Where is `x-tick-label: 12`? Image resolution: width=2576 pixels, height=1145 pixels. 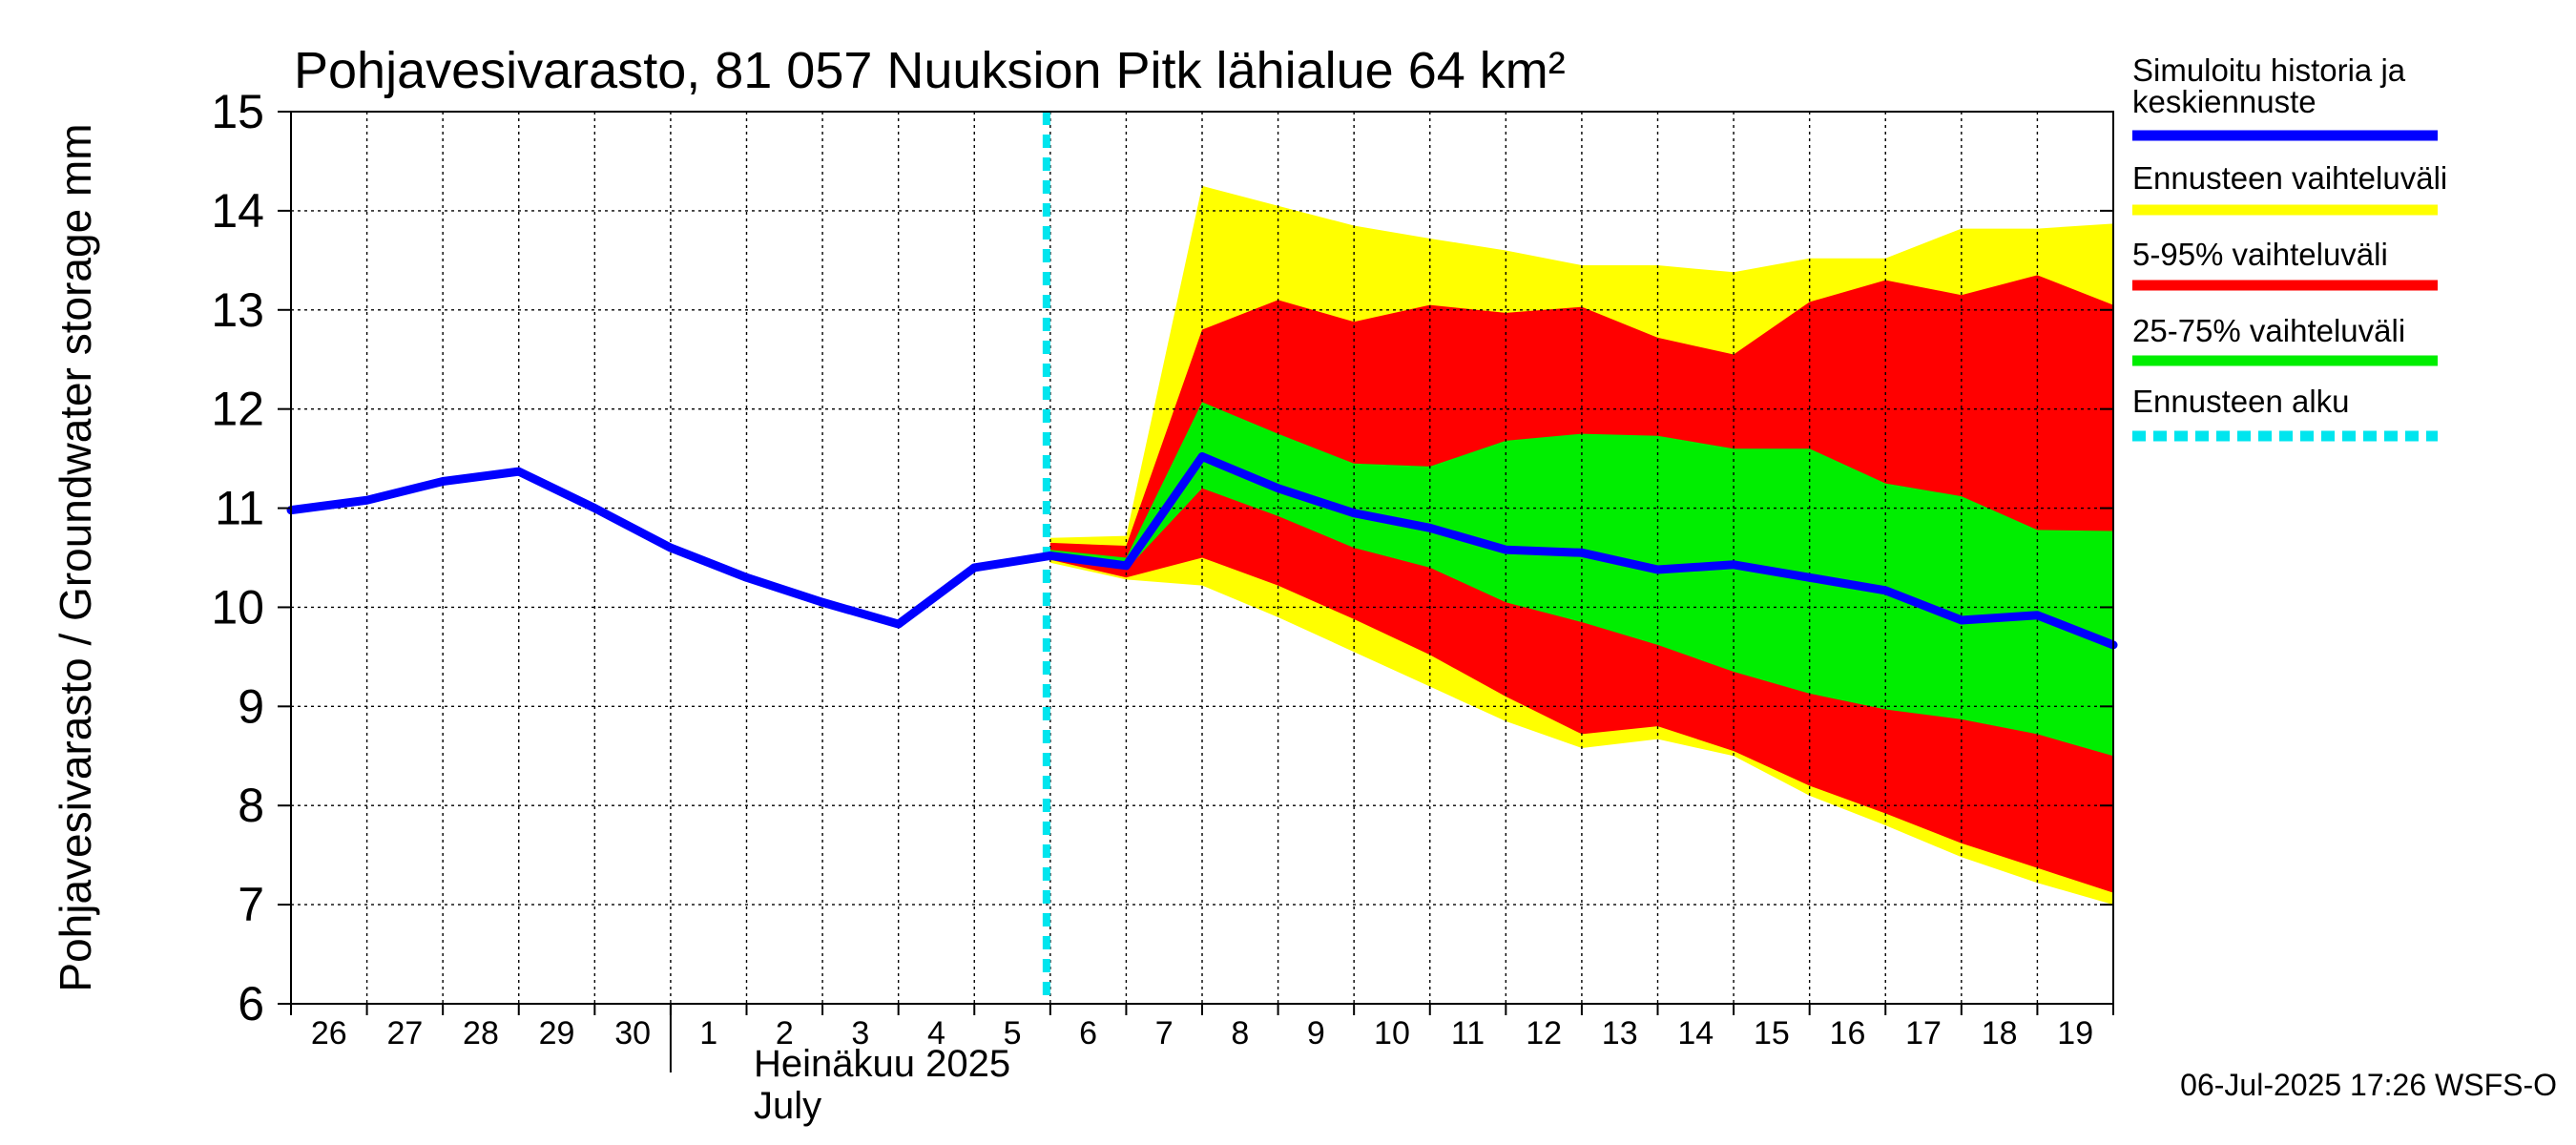 x-tick-label: 12 is located at coordinates (1544, 1033).